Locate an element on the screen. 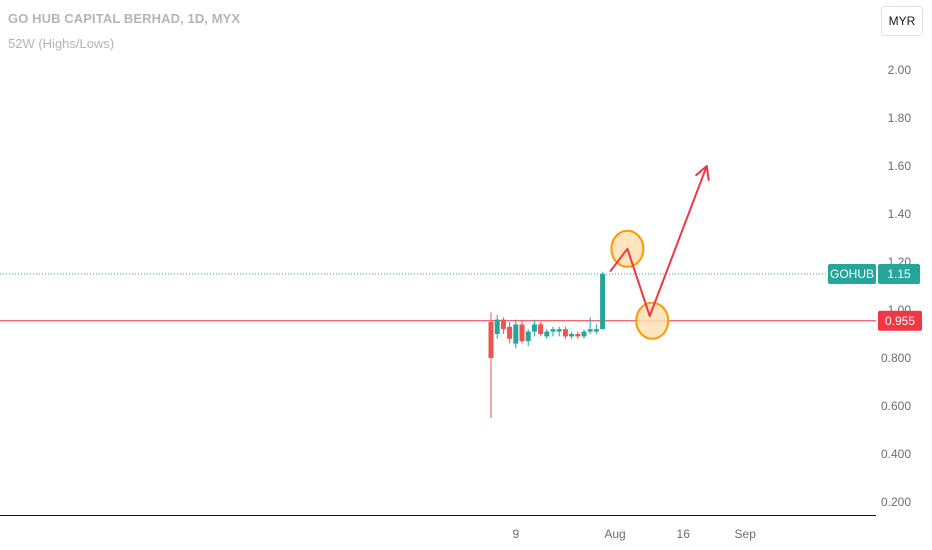 Image resolution: width=932 pixels, height=550 pixels. level-price-tag-bg is located at coordinates (900, 320).